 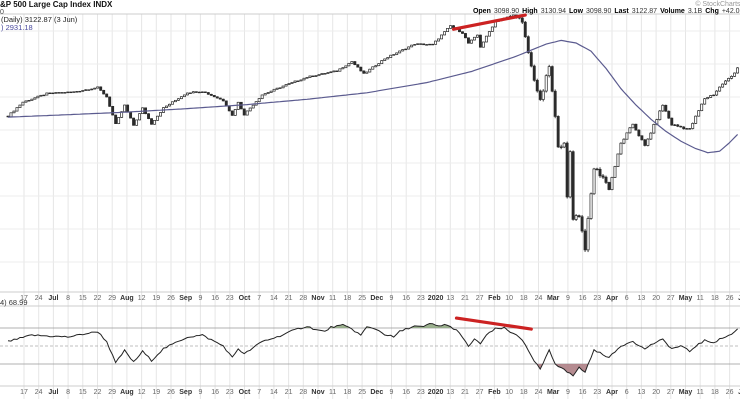 I want to click on axis-label: 29, so click(x=112, y=298).